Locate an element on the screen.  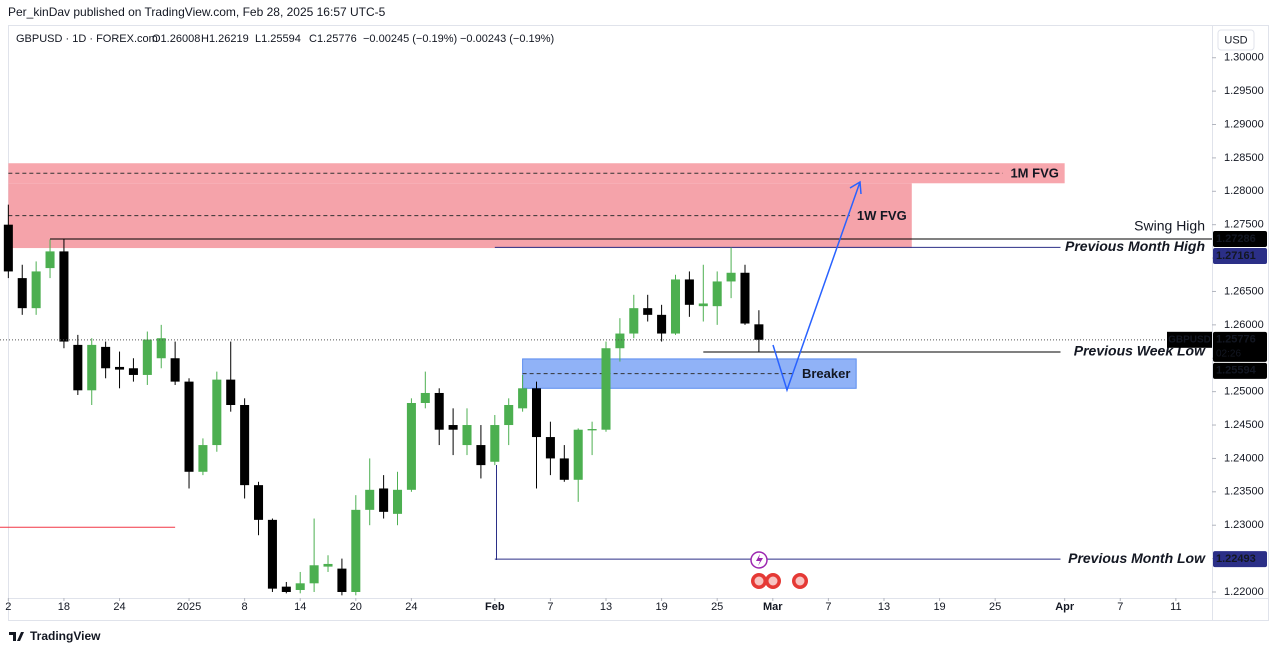
logo: TradingView is located at coordinates (55, 636).